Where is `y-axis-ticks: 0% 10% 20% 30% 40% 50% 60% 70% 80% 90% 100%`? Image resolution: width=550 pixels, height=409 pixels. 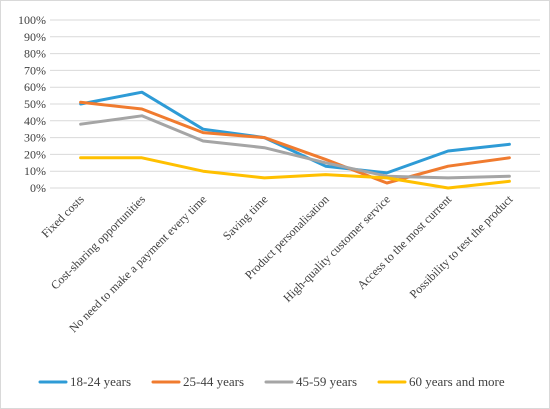 y-axis-ticks: 0% 10% 20% 30% 40% 50% 60% 70% 80% 90% 100% is located at coordinates (32, 104).